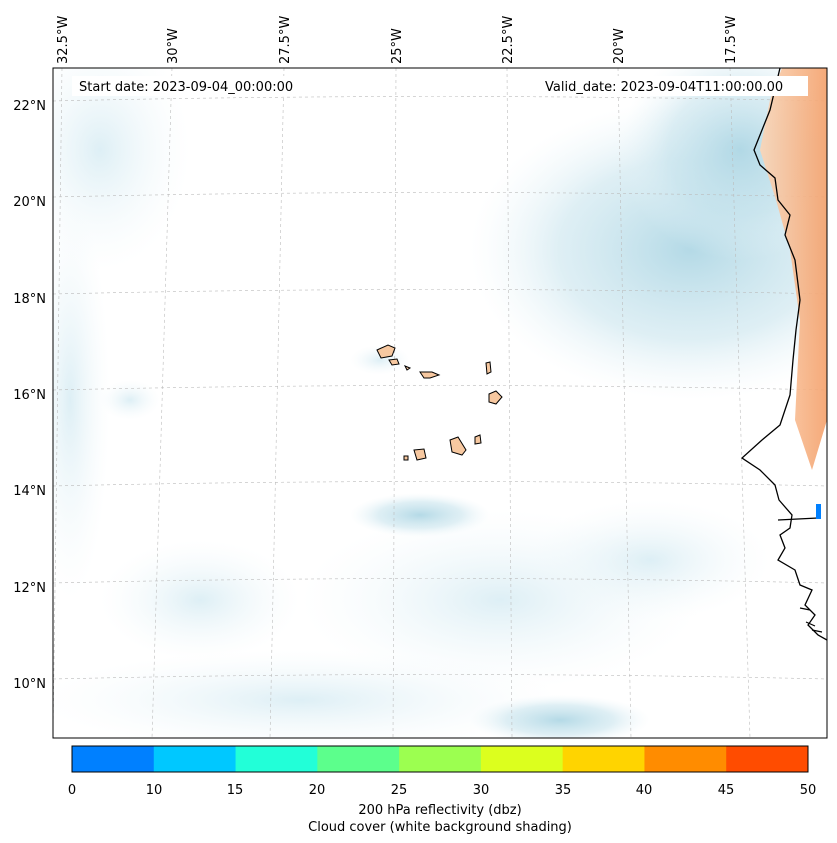  I want to click on colorbar-tick-label: 0, so click(72, 790).